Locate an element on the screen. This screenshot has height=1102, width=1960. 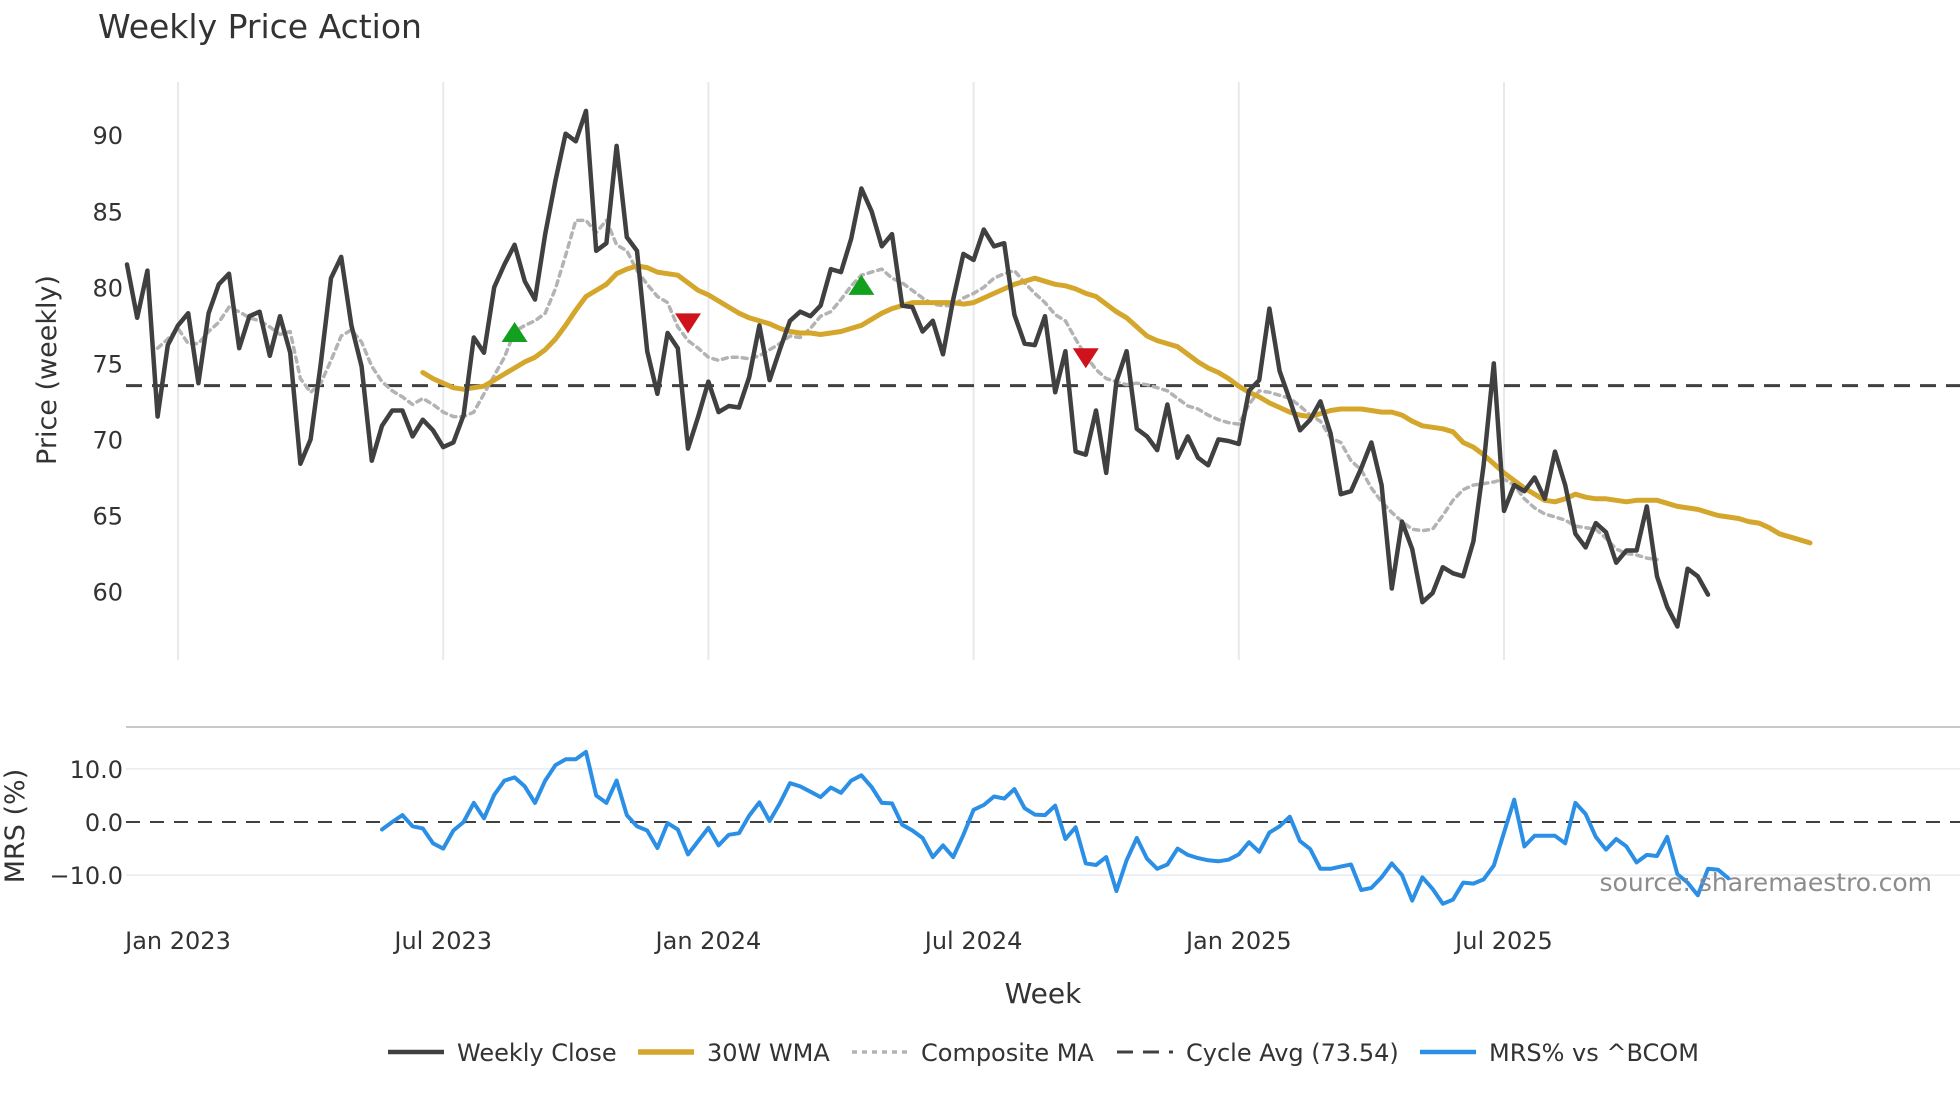
legend-label-mrs-vs-bcom: MRS% vs ^BCOM is located at coordinates (1594, 1053).